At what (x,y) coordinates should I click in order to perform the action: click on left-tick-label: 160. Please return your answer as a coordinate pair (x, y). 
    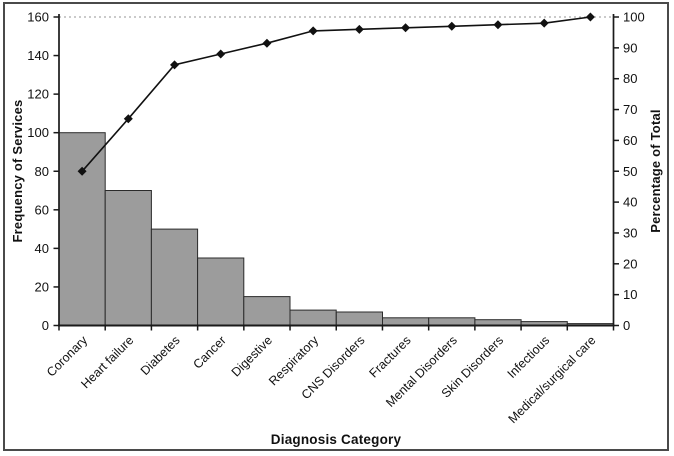
    Looking at the image, I should click on (38, 17).